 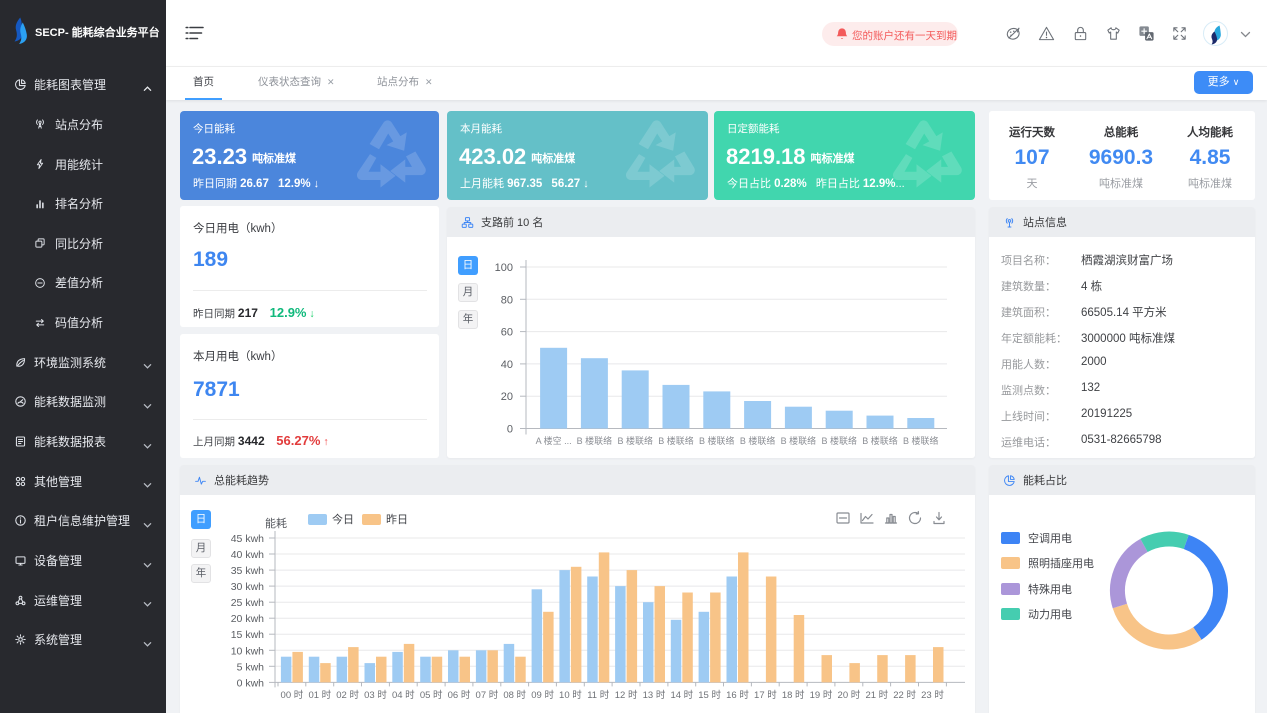 What do you see at coordinates (459, 695) in the screenshot?
I see `svg-text: 06 时` at bounding box center [459, 695].